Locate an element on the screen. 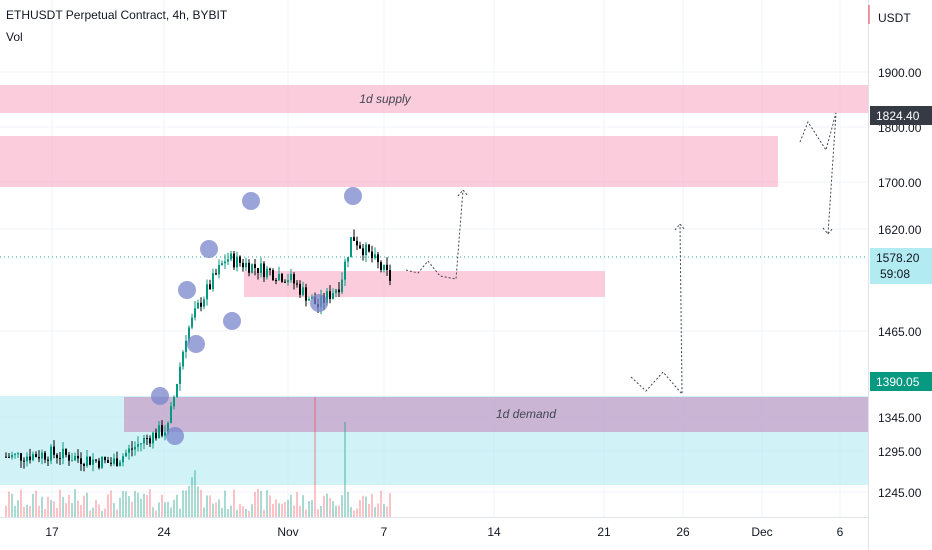  time-tick: 7 is located at coordinates (384, 532).